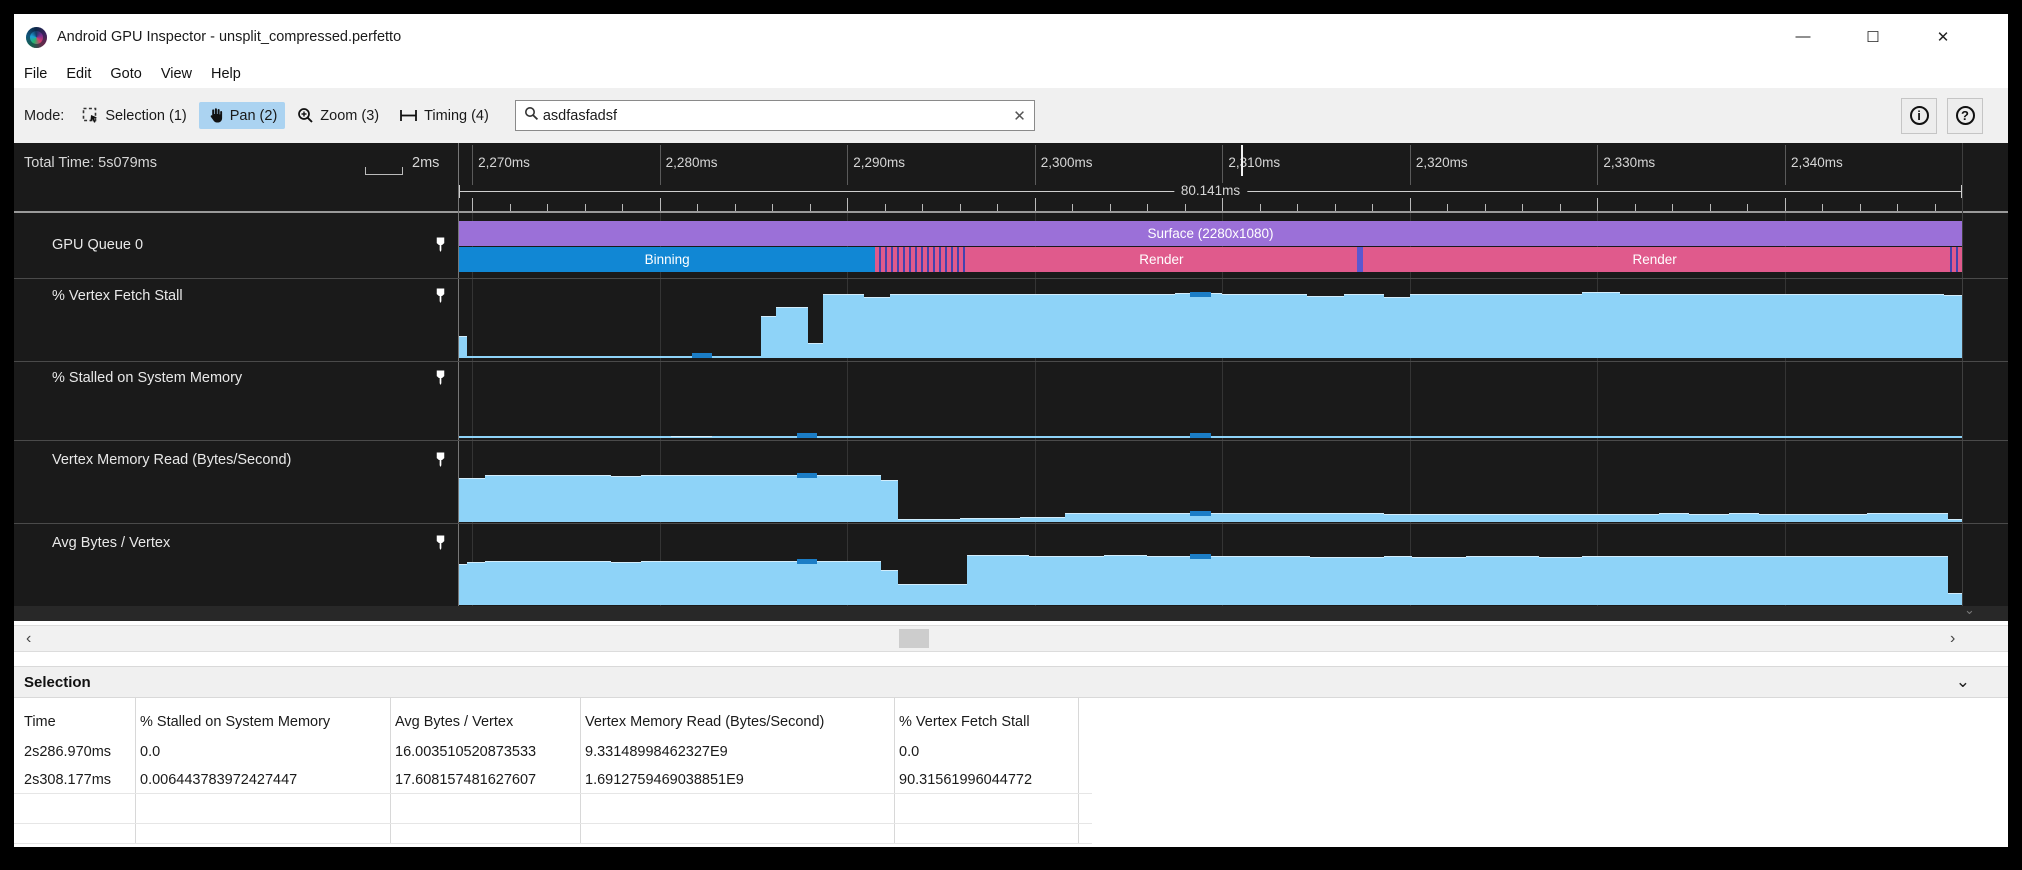 This screenshot has height=870, width=2022. I want to click on slice-render: Render, so click(1161, 259).